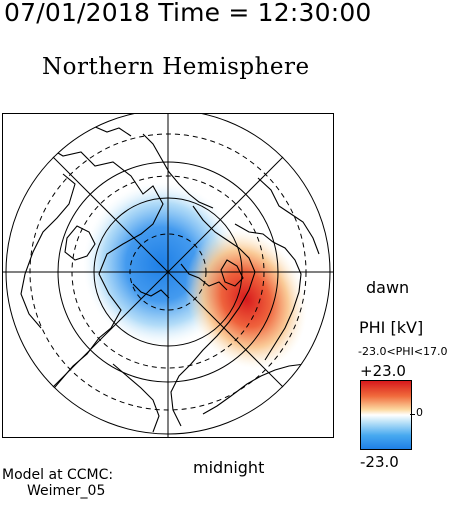 This screenshot has width=470, height=508. What do you see at coordinates (188, 13) in the screenshot?
I see `header-title: 07/01/2018 Time = 12:30:00` at bounding box center [188, 13].